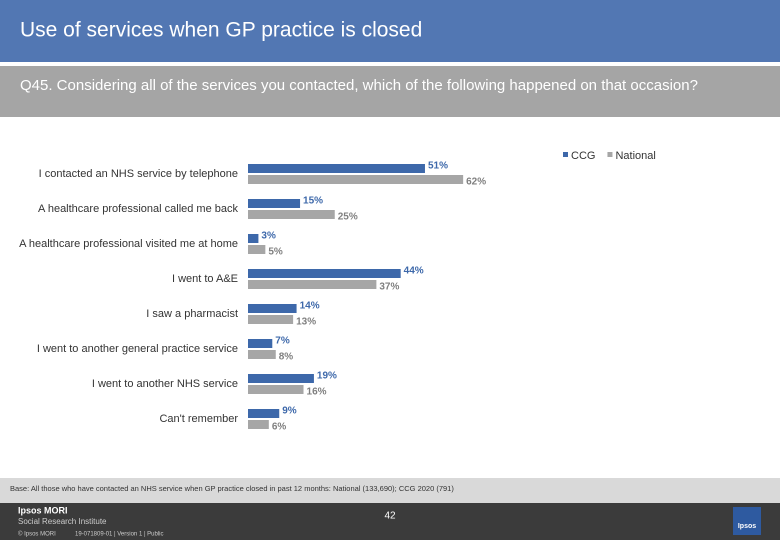  Describe the element at coordinates (289, 411) in the screenshot. I see `value-label: 9%` at that location.